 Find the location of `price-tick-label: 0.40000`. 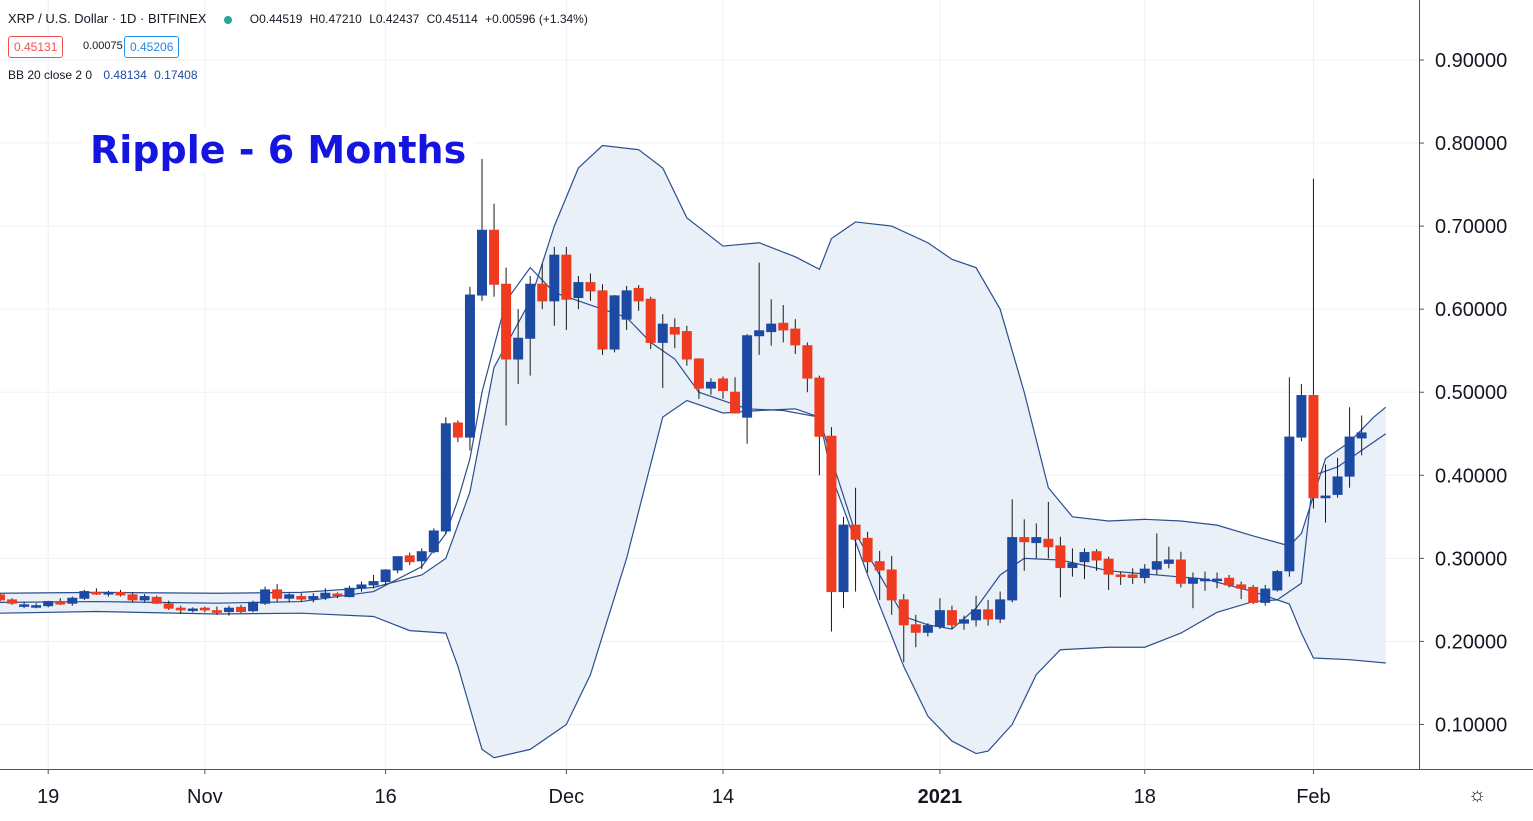

price-tick-label: 0.40000 is located at coordinates (1471, 476).